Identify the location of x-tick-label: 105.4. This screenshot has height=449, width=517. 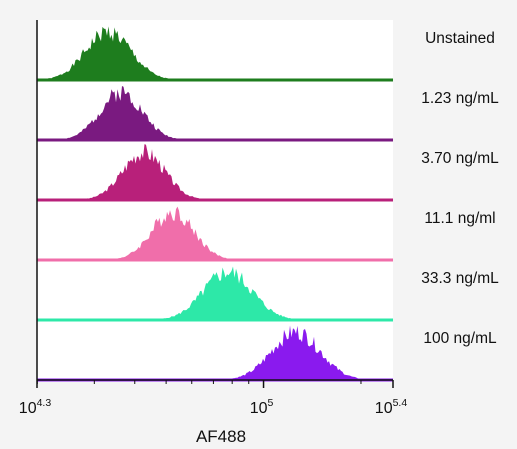
(391, 407).